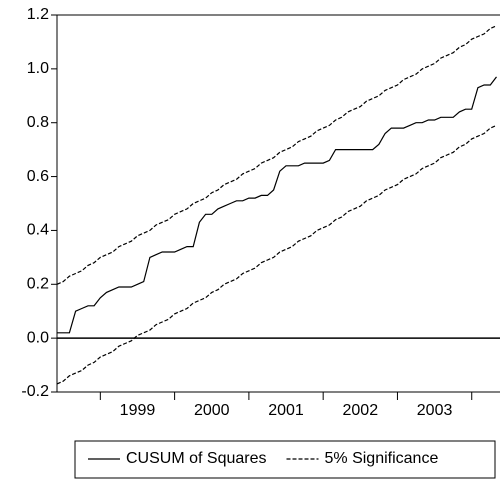 The image size is (500, 481). What do you see at coordinates (38, 122) in the screenshot?
I see `y-tick-label: 0.8` at bounding box center [38, 122].